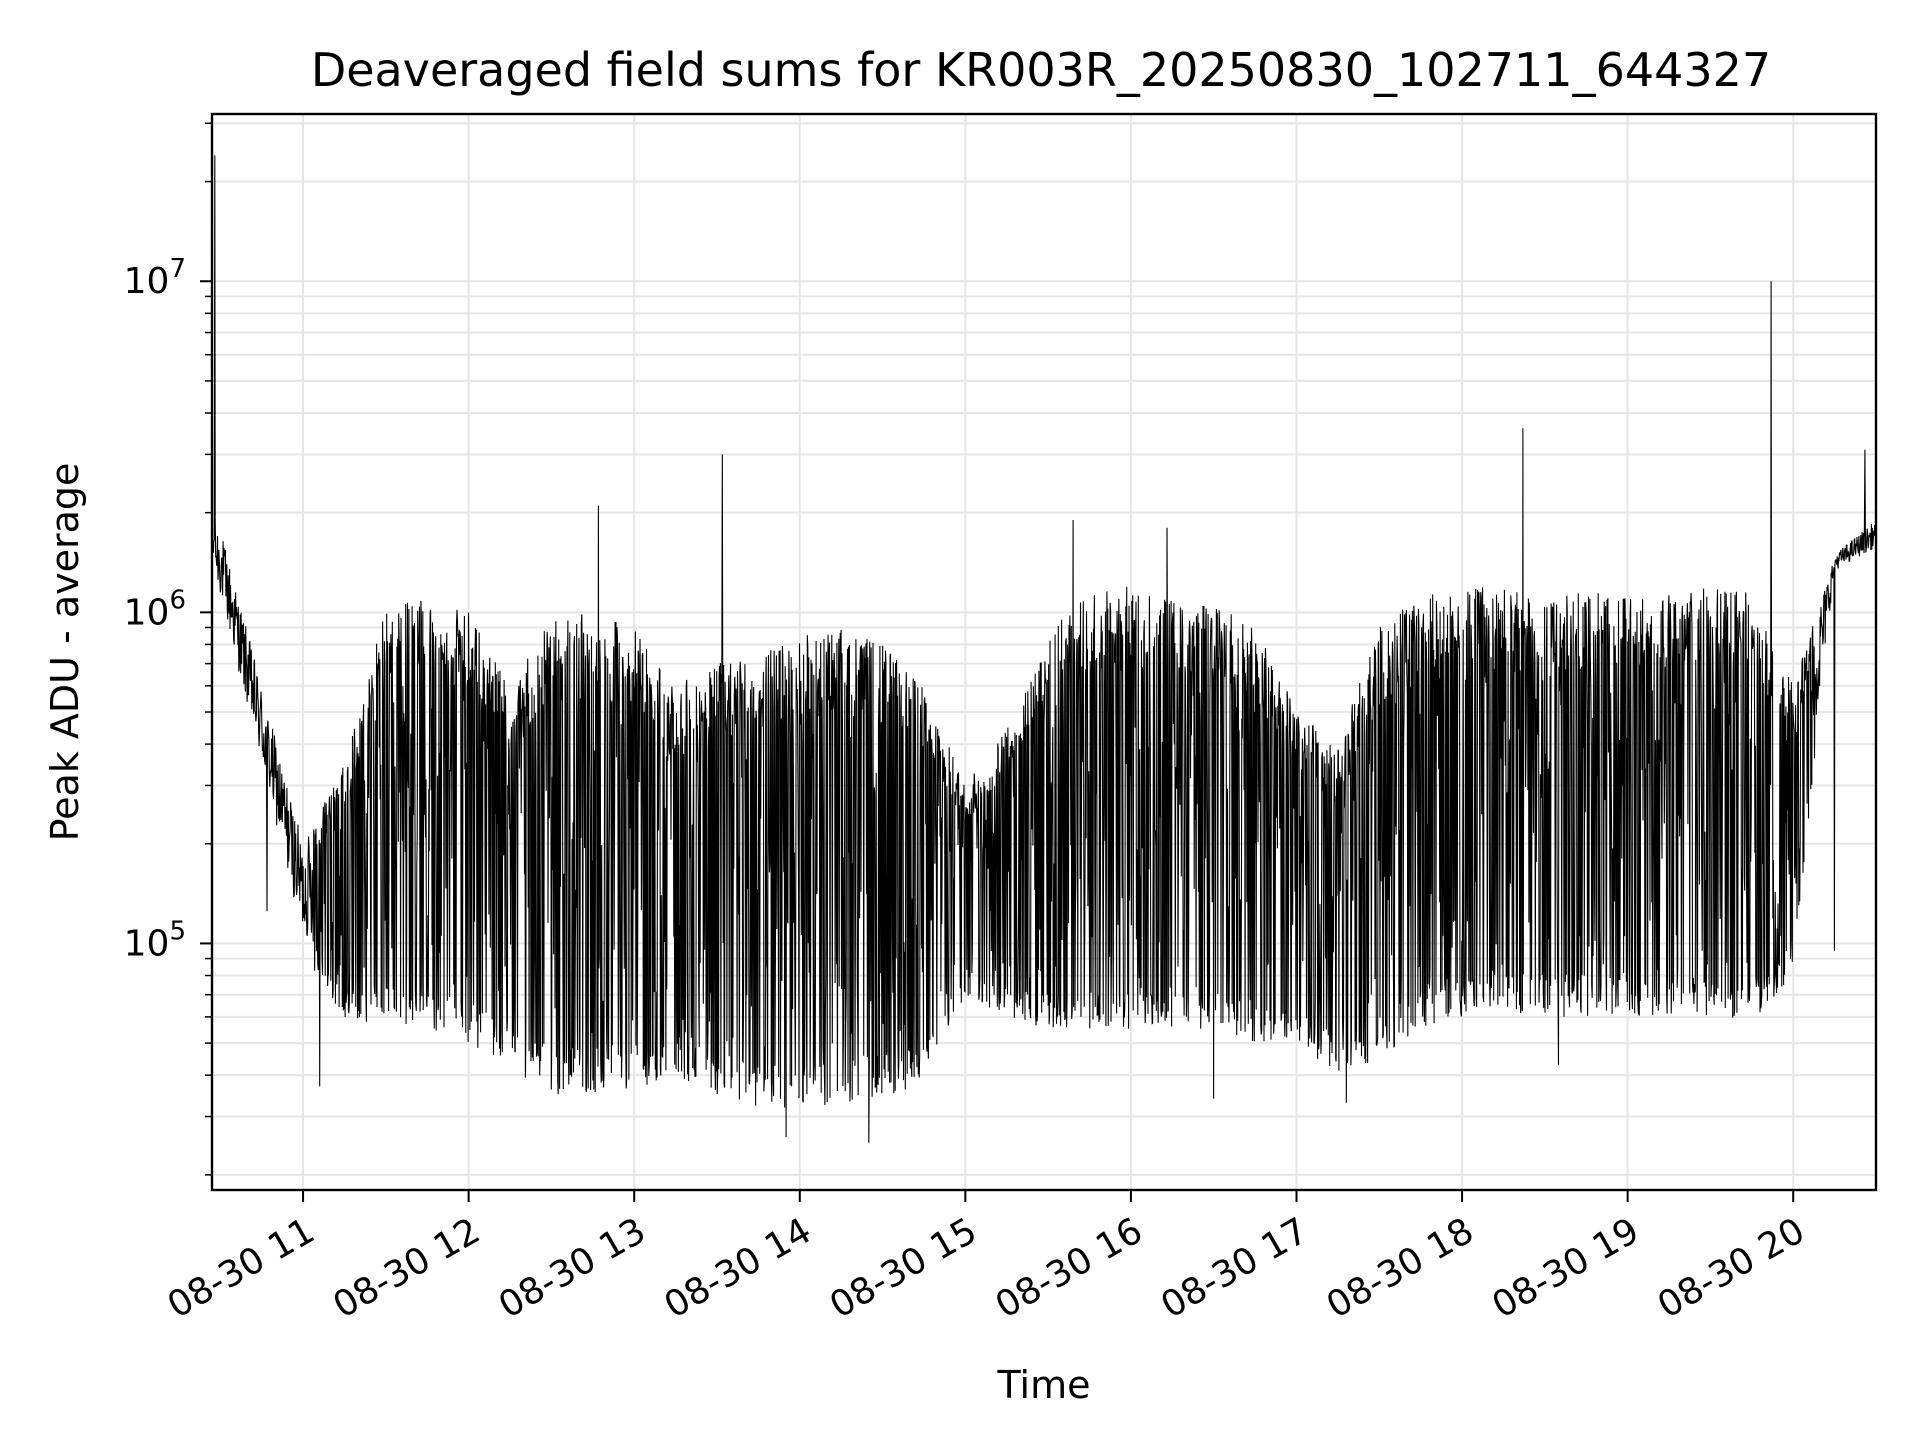 Image resolution: width=1920 pixels, height=1440 pixels. Describe the element at coordinates (155, 278) in the screenshot. I see `y-tick-label: 10⁷` at that location.